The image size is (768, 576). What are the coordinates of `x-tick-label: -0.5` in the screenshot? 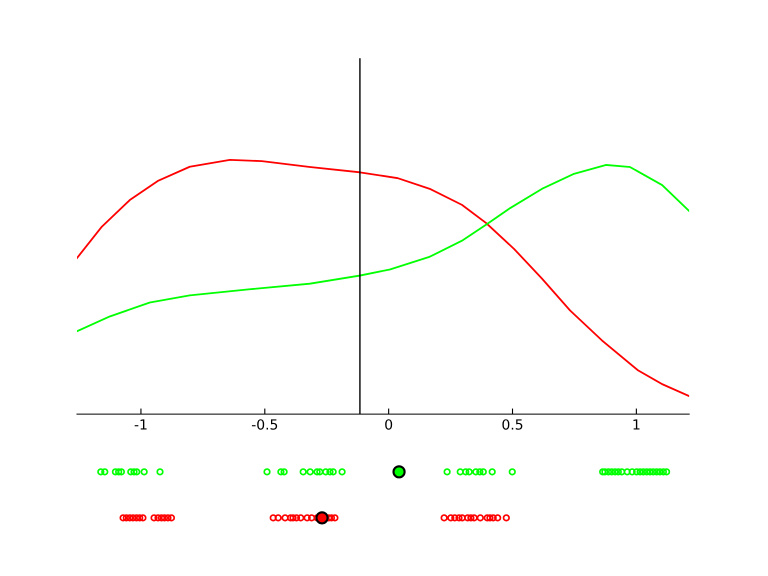 It's located at (265, 424).